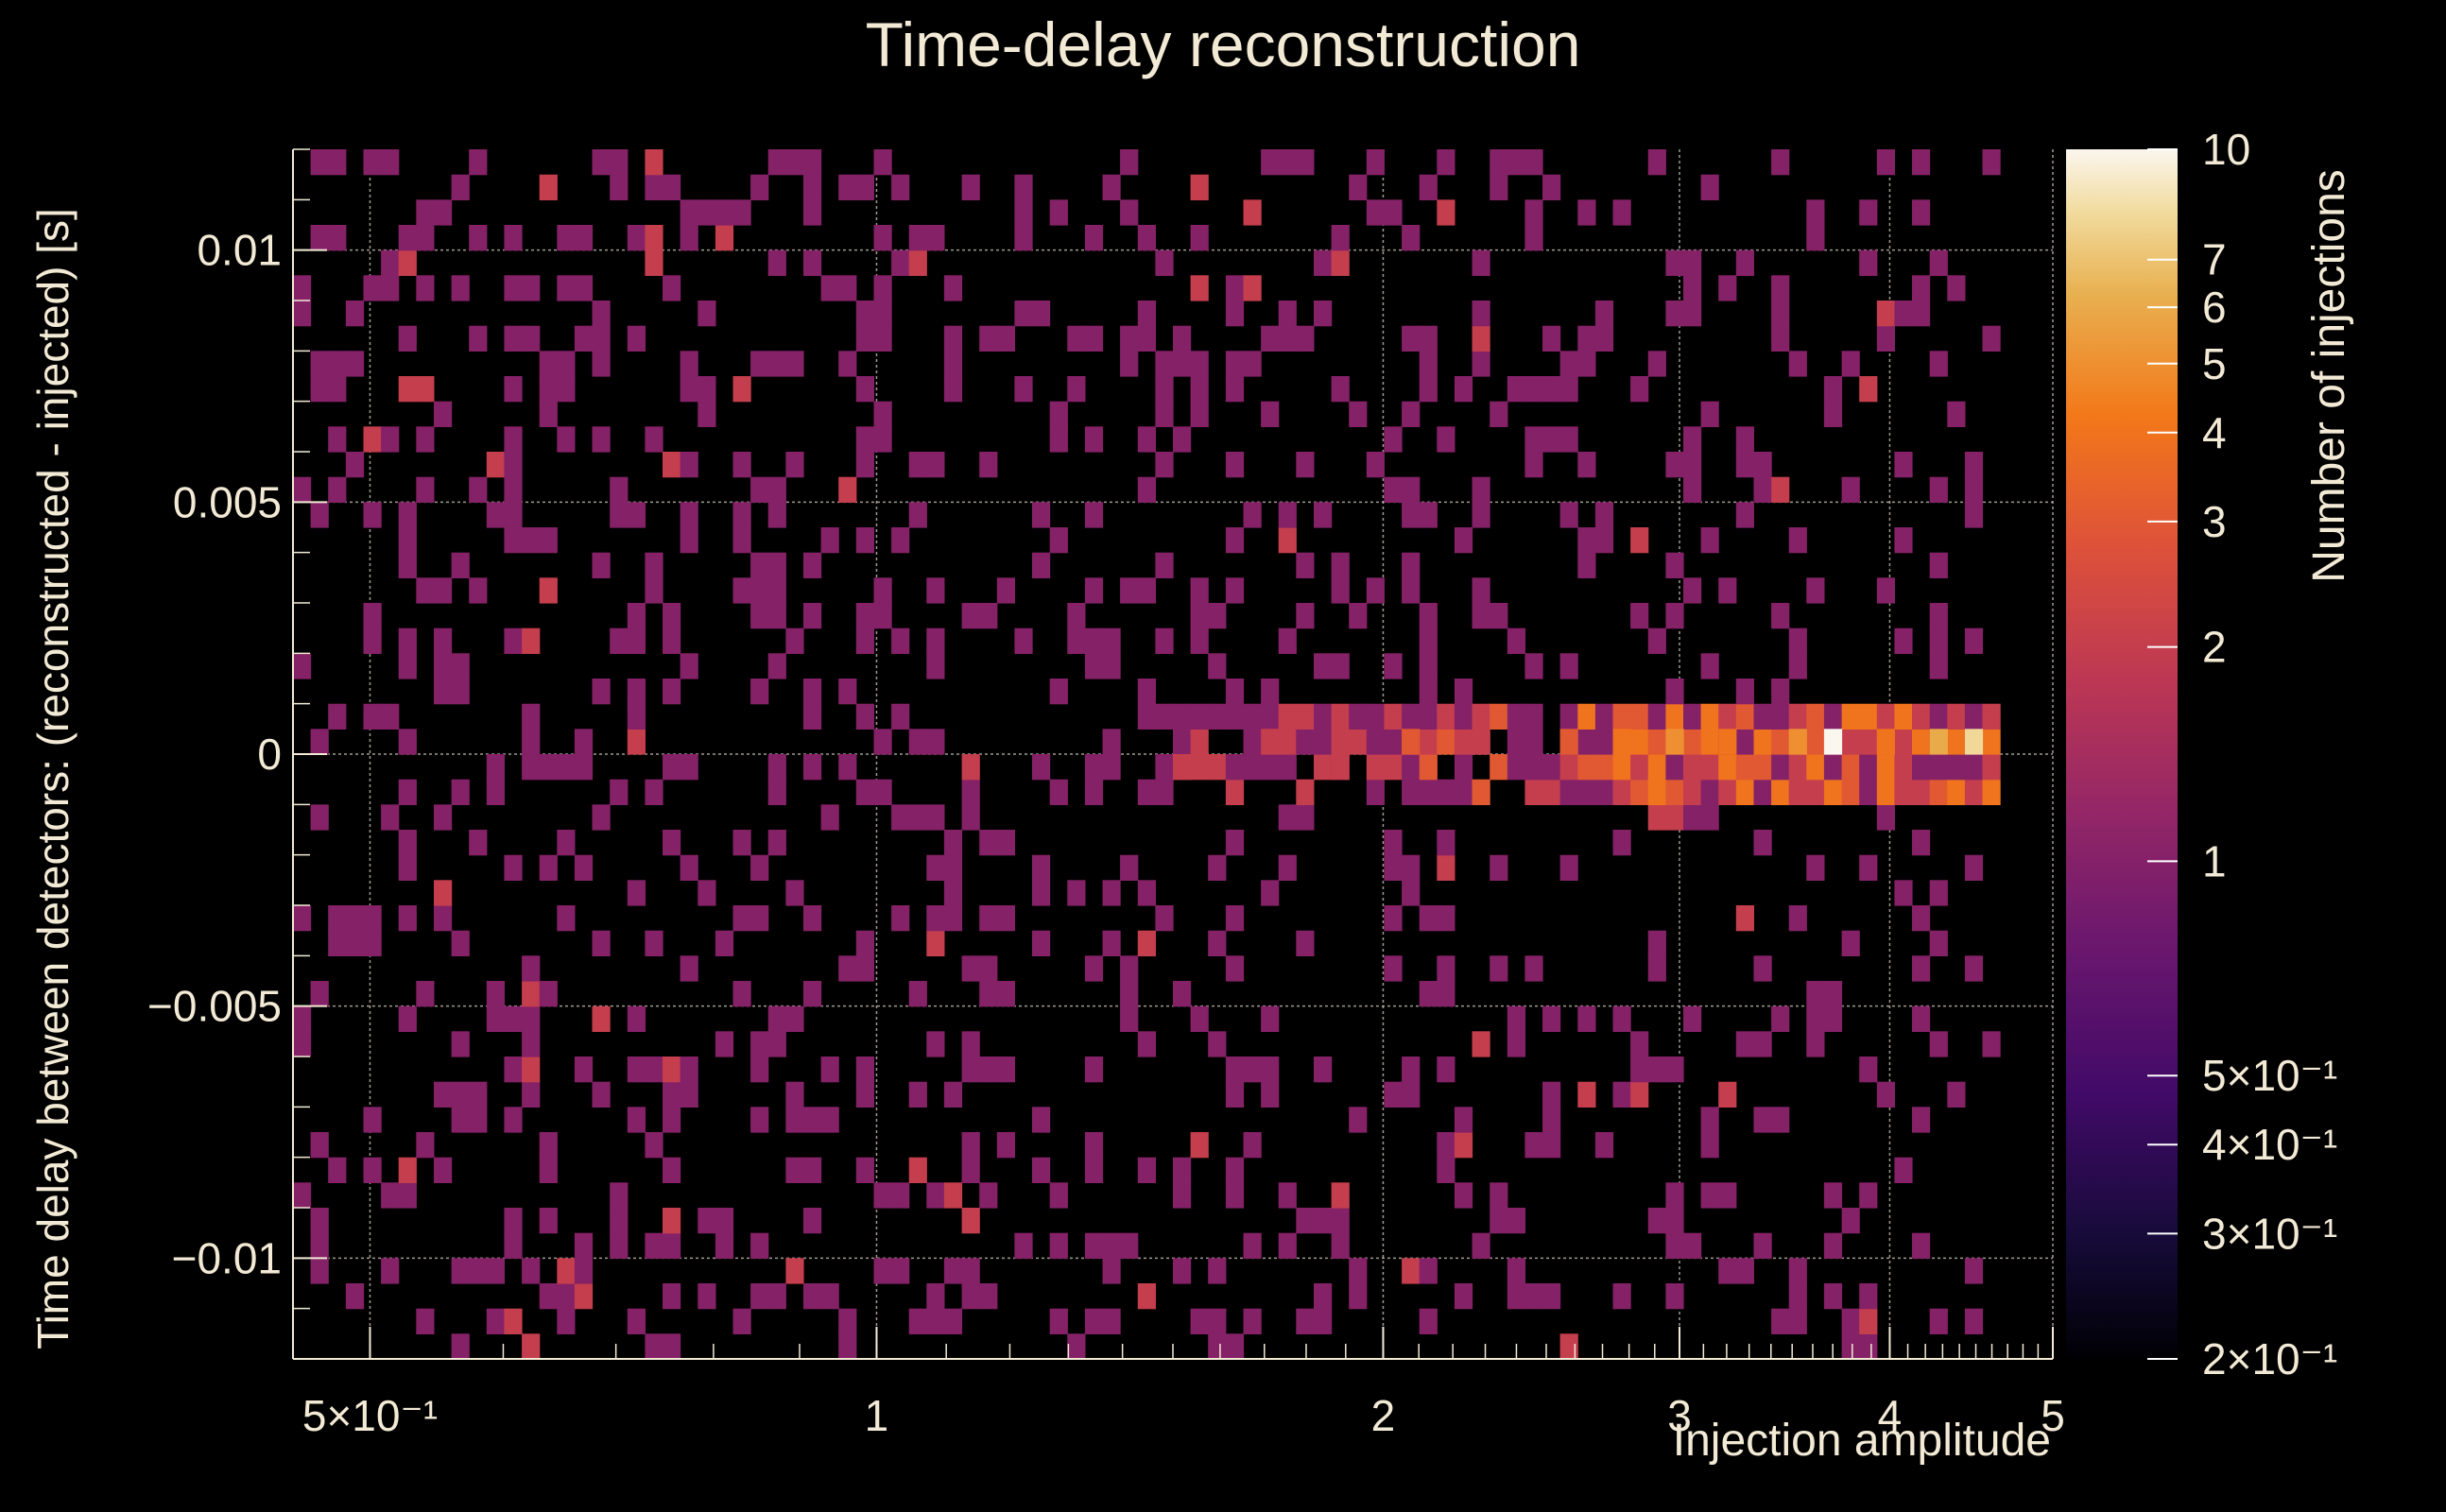 This screenshot has height=1512, width=2446. Describe the element at coordinates (2269, 1358) in the screenshot. I see `colorbar-tick-label: 2×10⁻¹` at that location.